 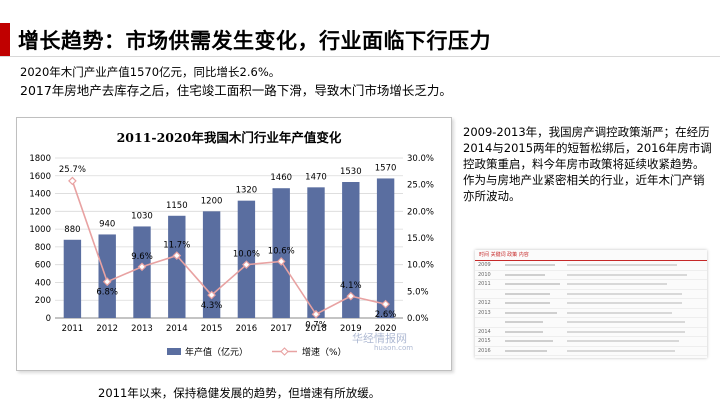 What do you see at coordinates (324, 352) in the screenshot?
I see `legend-line-label: 增速（%）` at bounding box center [324, 352].